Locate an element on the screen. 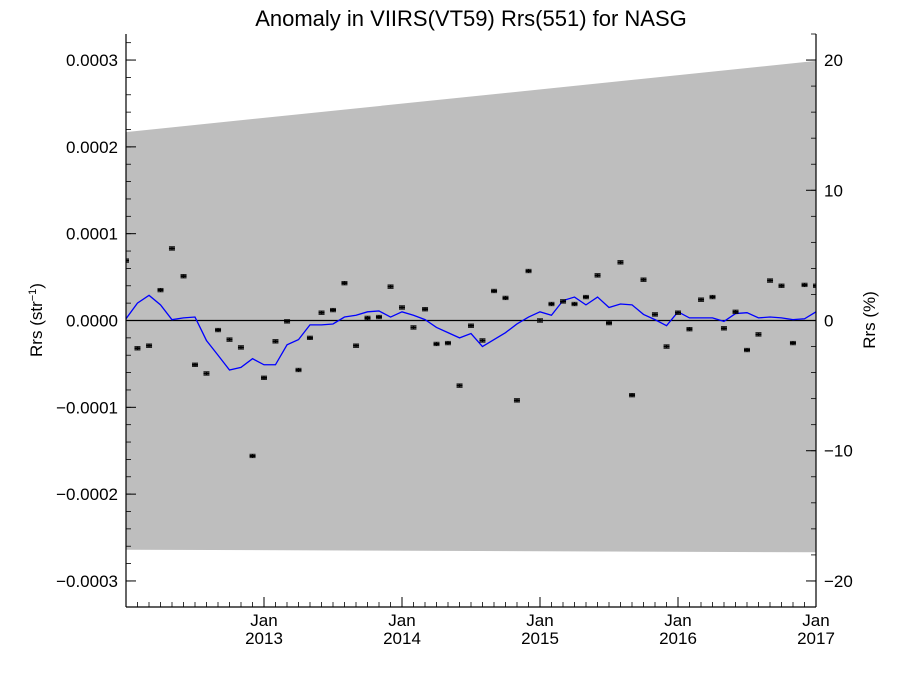  y-tick-label: −0.0001 is located at coordinates (87, 407).